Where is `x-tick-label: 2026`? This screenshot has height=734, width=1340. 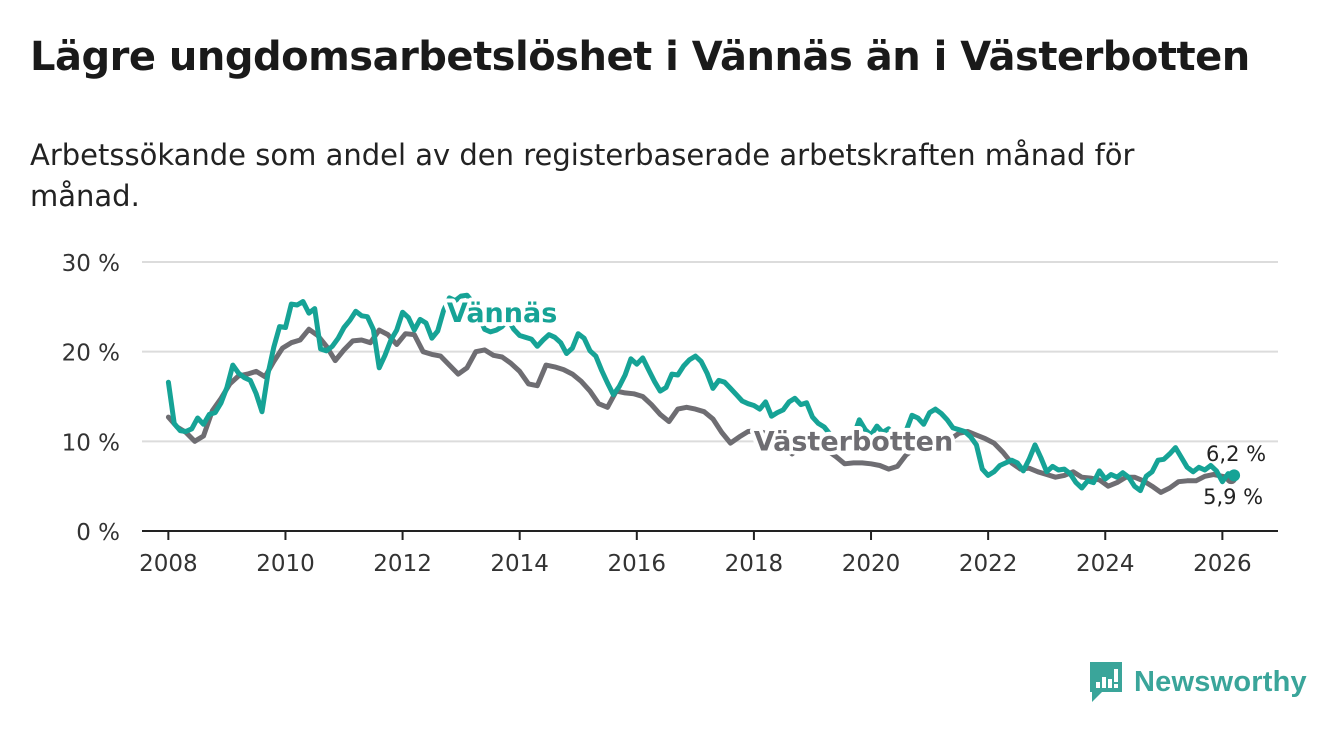 x-tick-label: 2026 is located at coordinates (1222, 564).